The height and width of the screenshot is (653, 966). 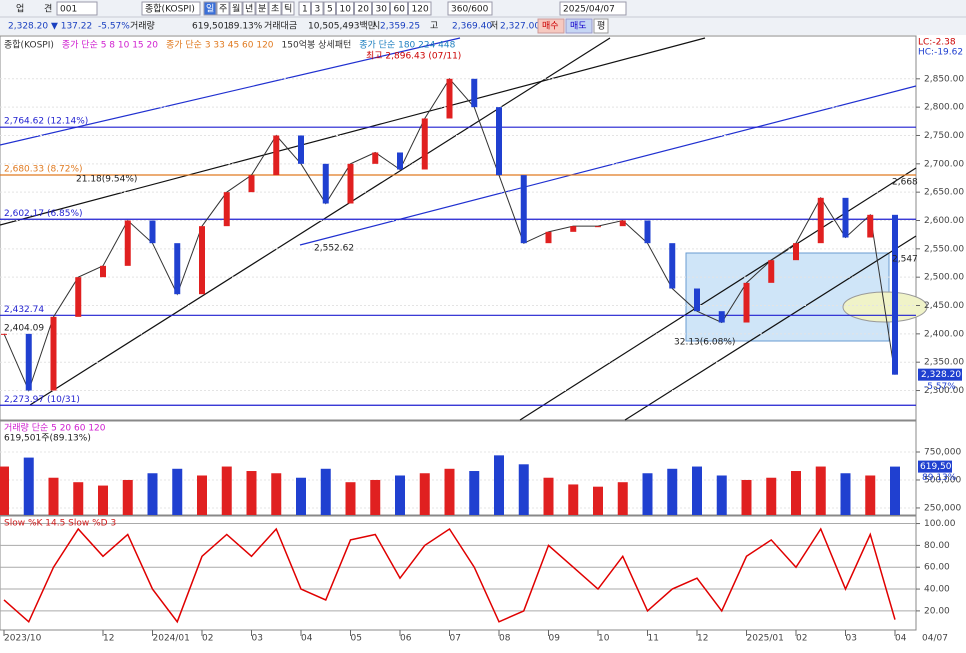 I want to click on annotation: 32.13(6.08%), so click(x=704, y=343).